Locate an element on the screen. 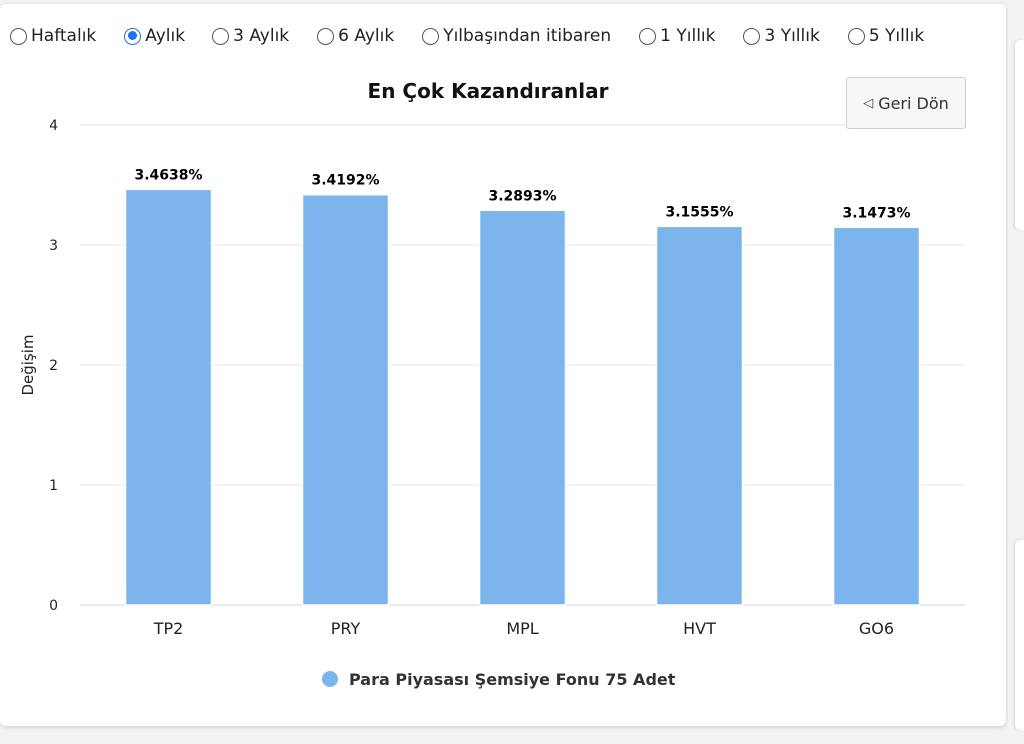 This screenshot has width=1024, height=744. radio-5-years: 5 Yıllık is located at coordinates (886, 36).